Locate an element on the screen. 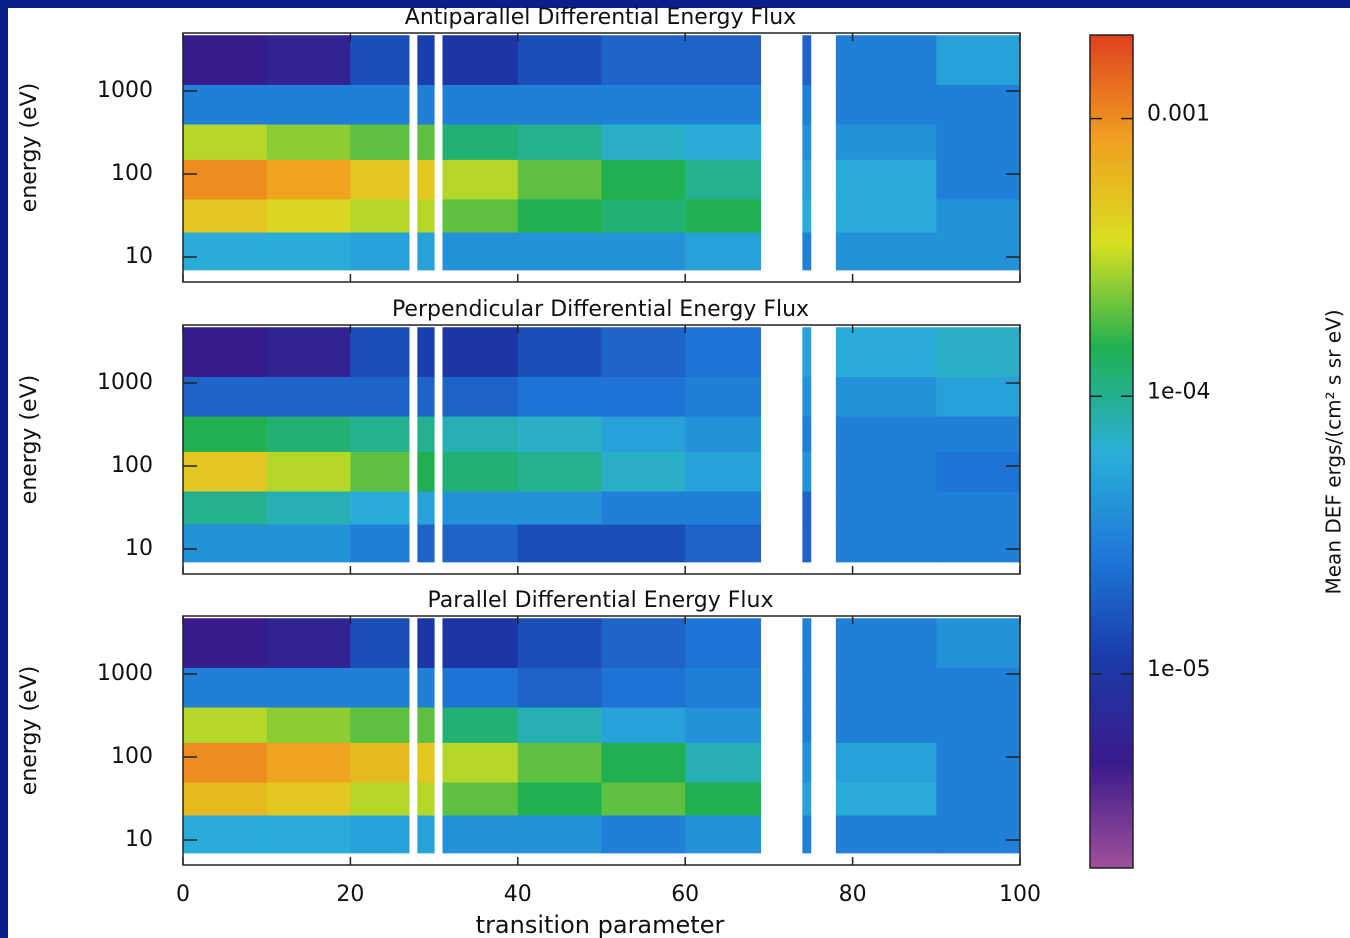 This screenshot has width=1350, height=938. x-tick-label: 20 is located at coordinates (350, 894).